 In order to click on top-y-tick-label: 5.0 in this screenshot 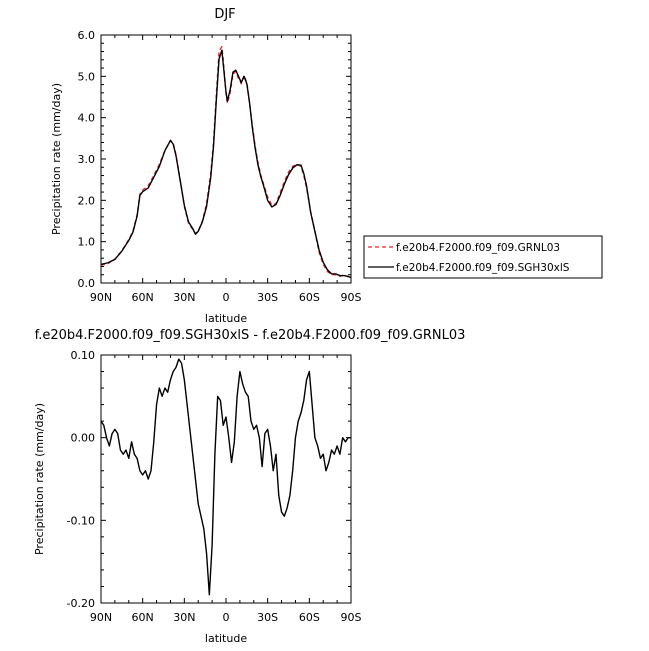, I will do `click(87, 76)`.